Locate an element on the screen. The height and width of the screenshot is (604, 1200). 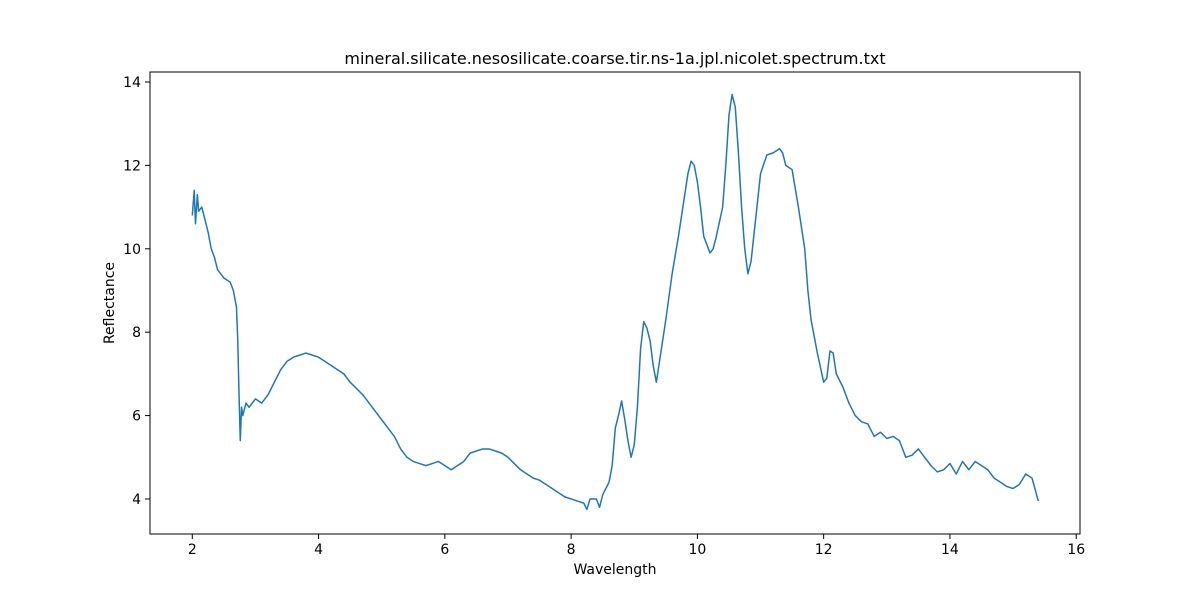
y-tick-label: 8 is located at coordinates (136, 333).